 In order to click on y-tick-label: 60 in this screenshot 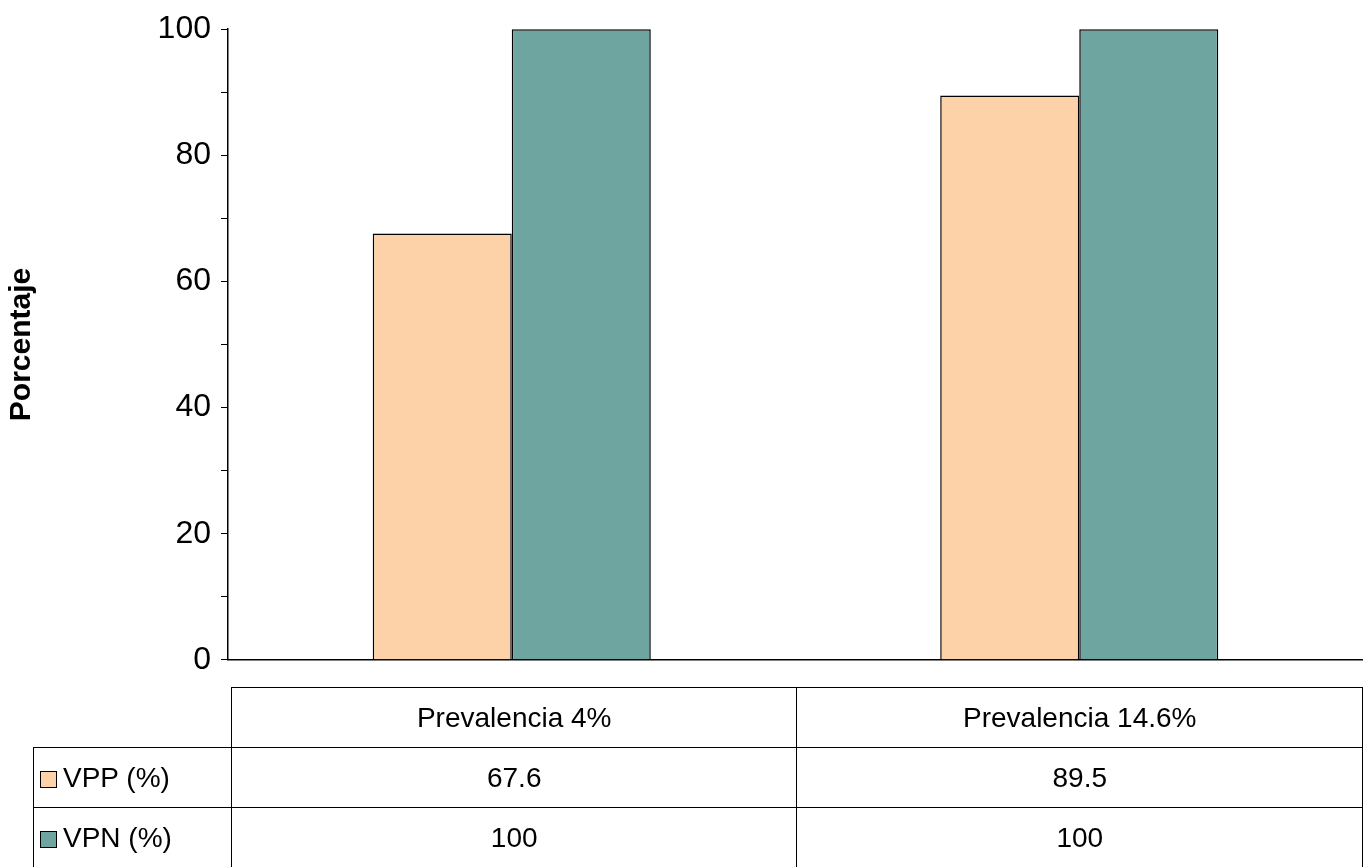, I will do `click(193, 279)`.